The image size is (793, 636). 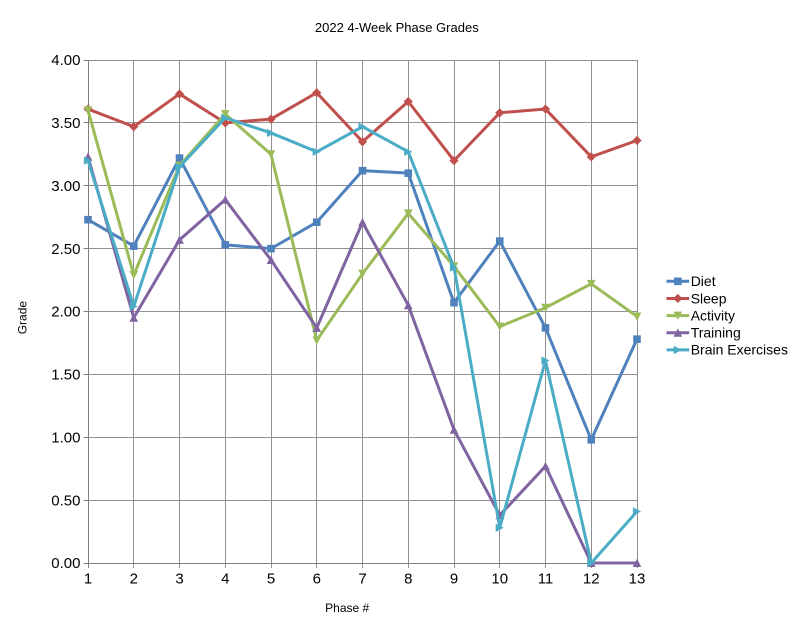 I want to click on svg-text: Activity, so click(x=713, y=315).